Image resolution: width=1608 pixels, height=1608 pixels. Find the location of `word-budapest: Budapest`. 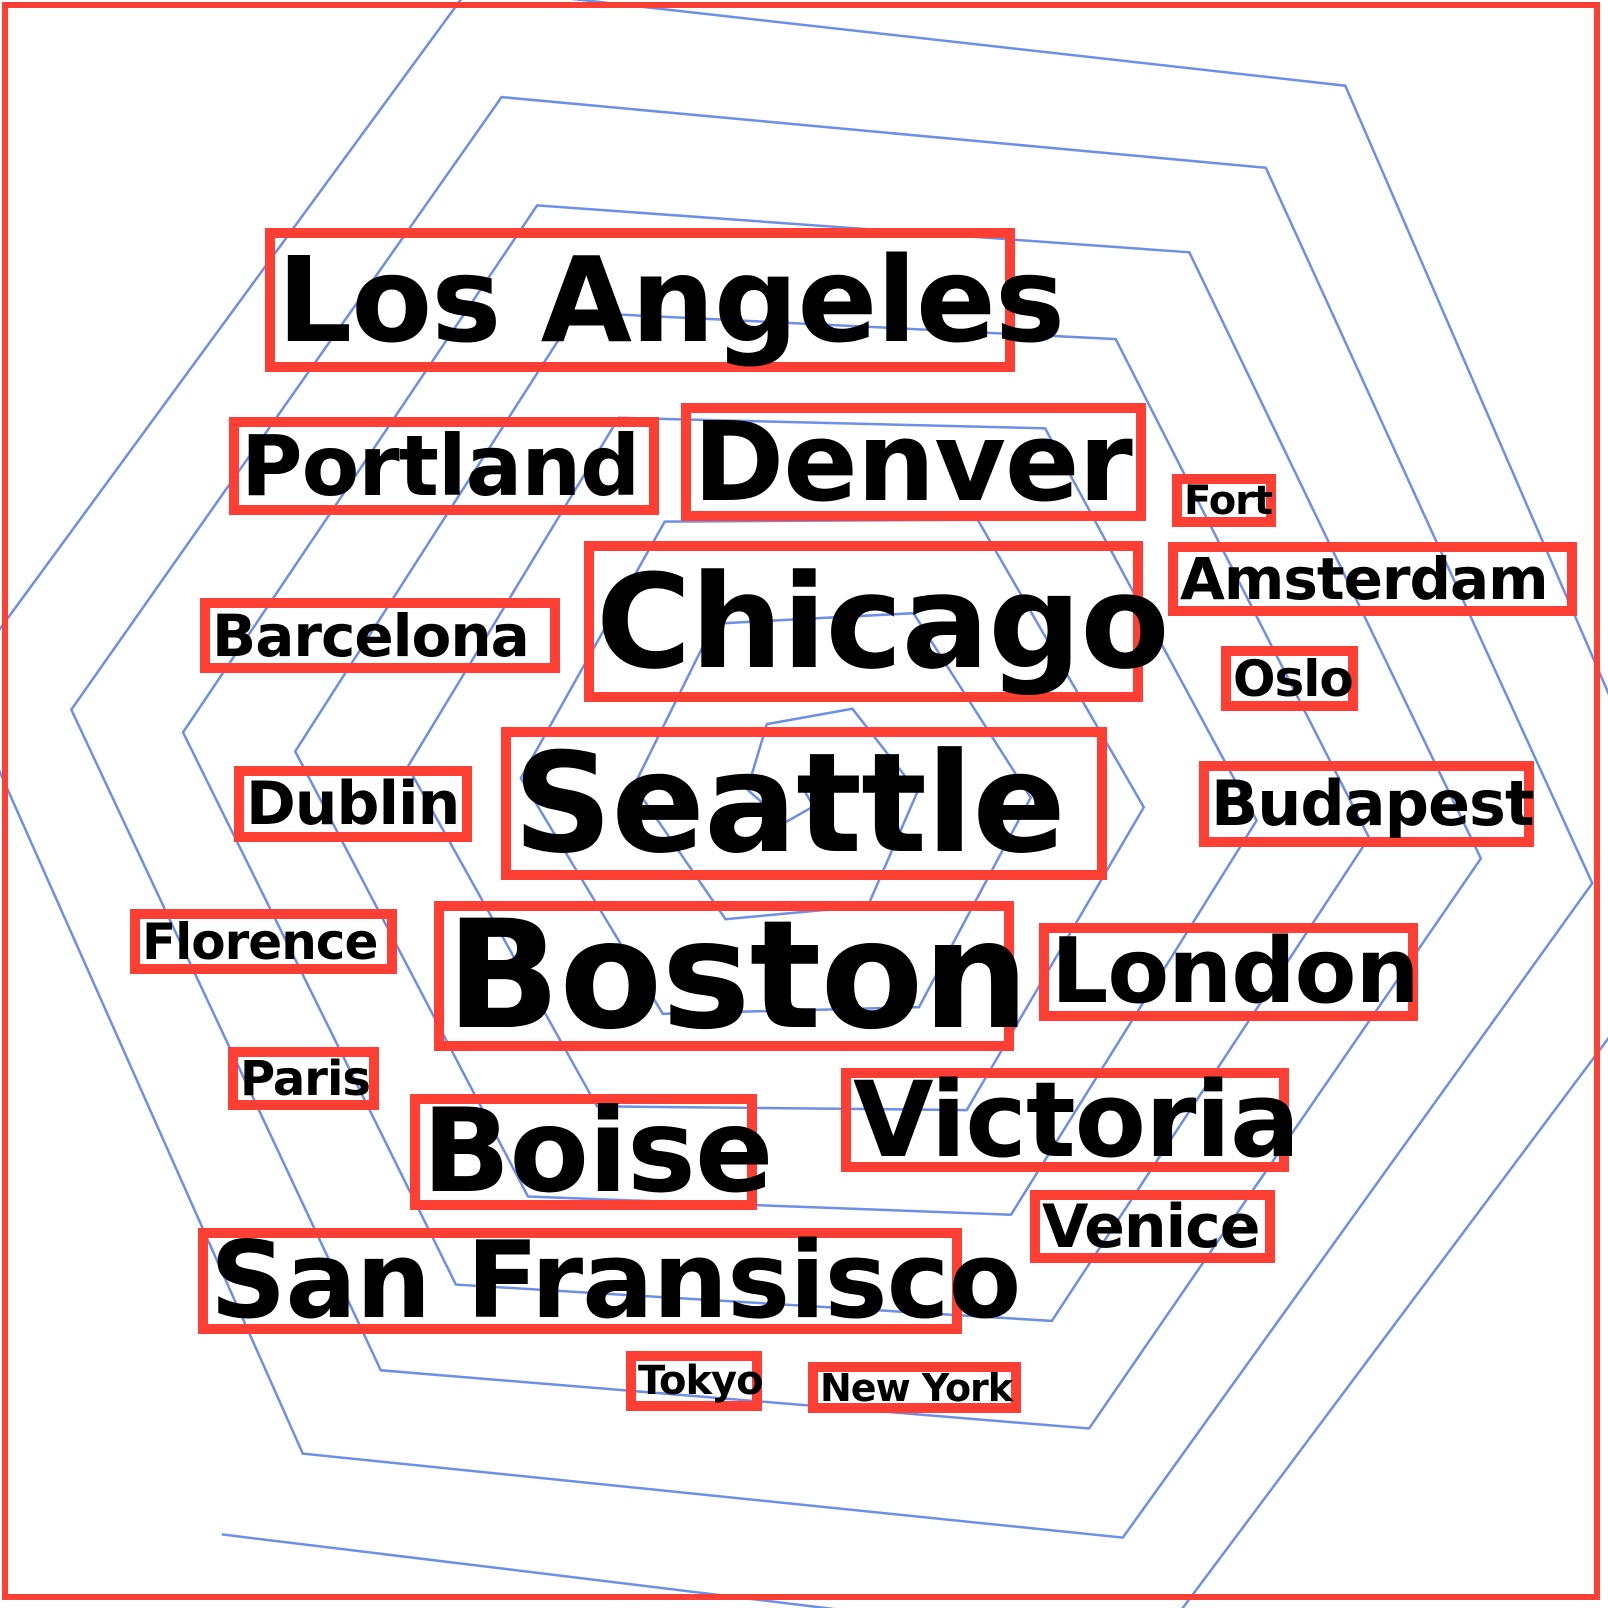

word-budapest: Budapest is located at coordinates (1367, 804).